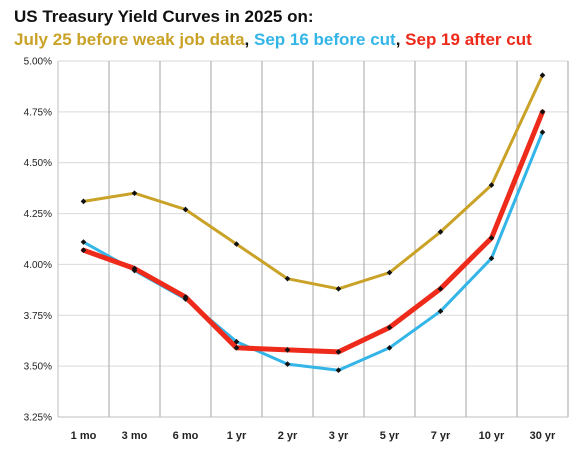 The width and height of the screenshot is (581, 449). Describe the element at coordinates (288, 436) in the screenshot. I see `x-tick-label: 2 yr` at that location.